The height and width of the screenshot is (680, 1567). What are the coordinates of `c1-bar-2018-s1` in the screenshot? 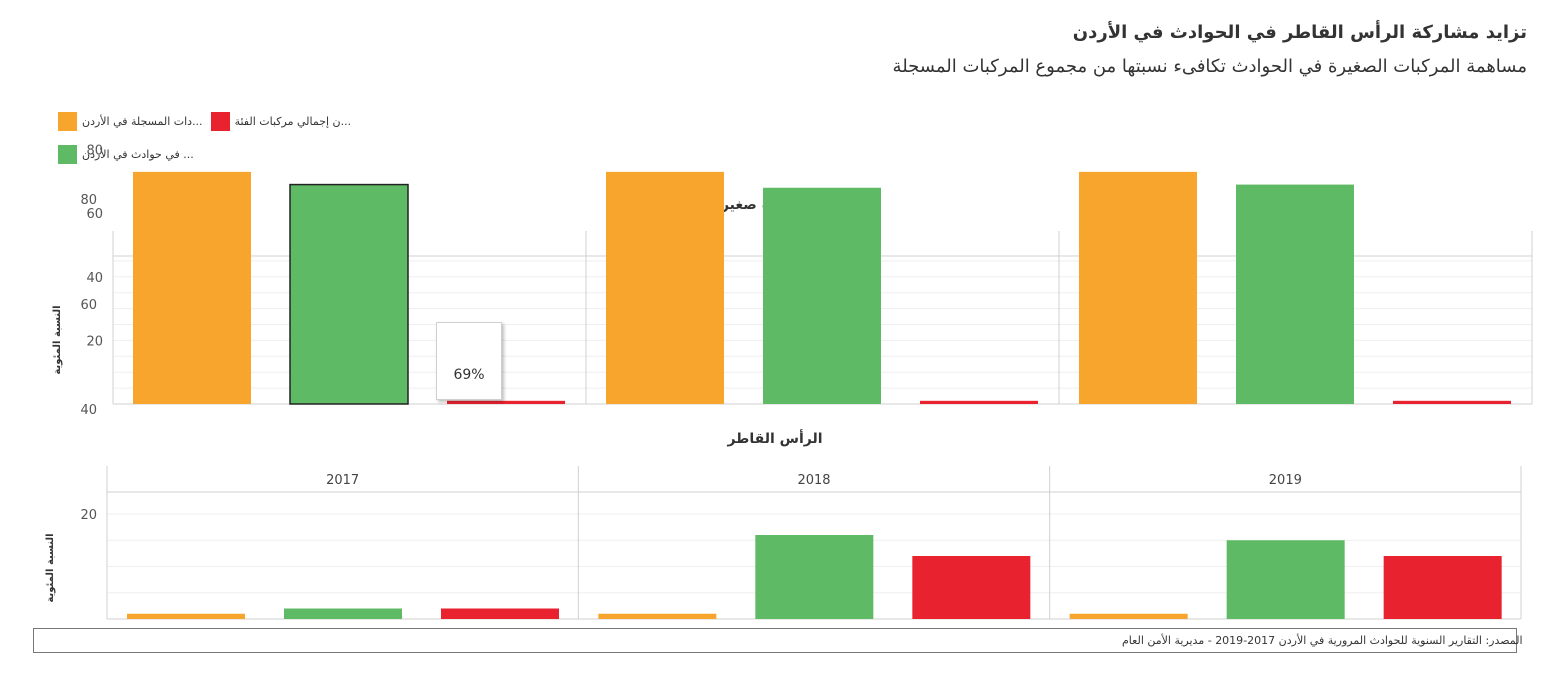 It's located at (822, 295).